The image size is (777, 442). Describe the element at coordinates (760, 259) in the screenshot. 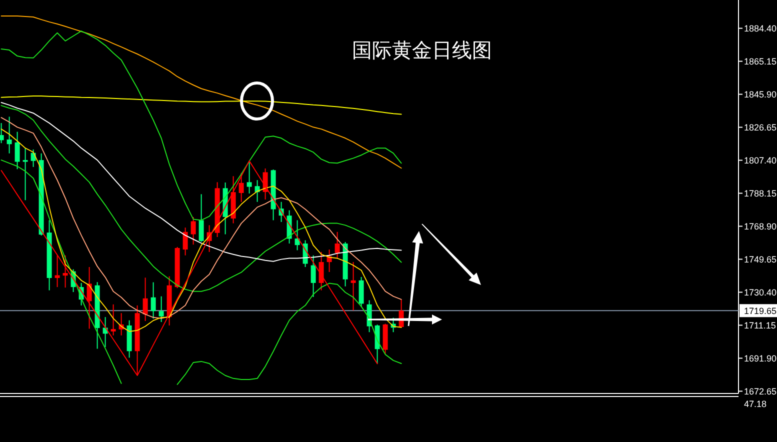

I see `y-tick-label: 1749.65` at that location.